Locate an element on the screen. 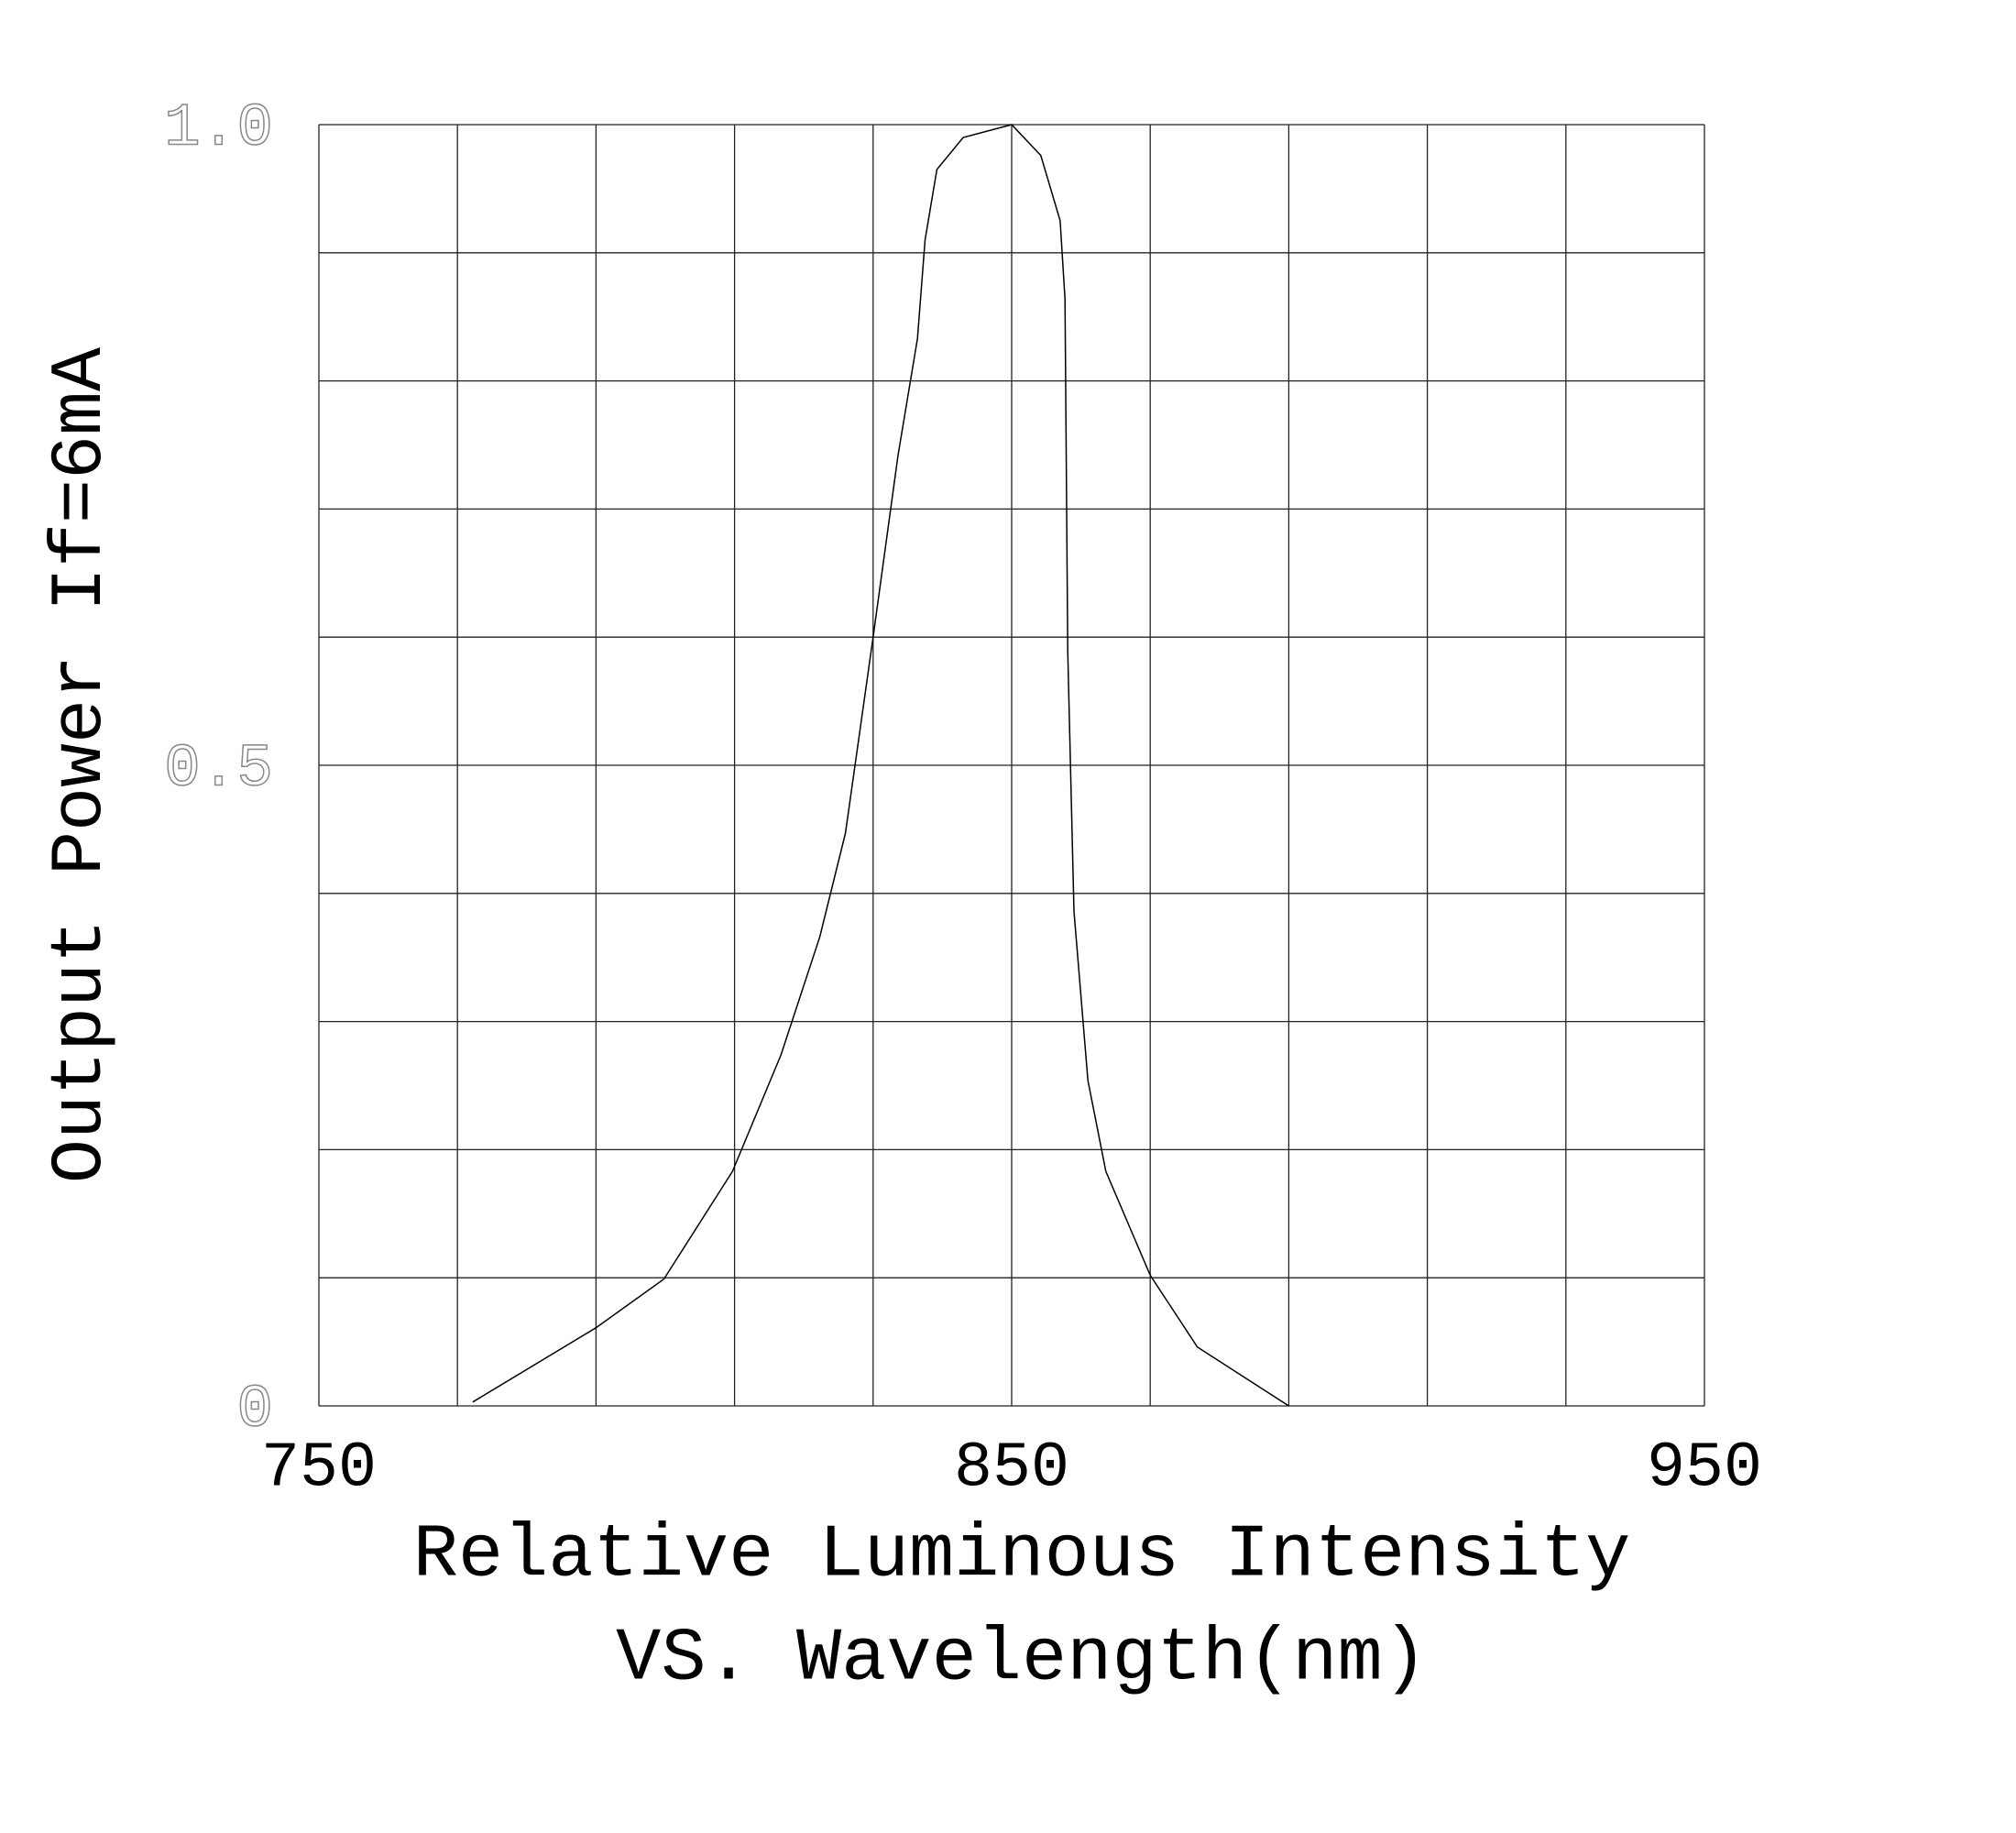 Image resolution: width=2016 pixels, height=1833 pixels. y-axis-label: Output Power If=6mA is located at coordinates (81, 765).